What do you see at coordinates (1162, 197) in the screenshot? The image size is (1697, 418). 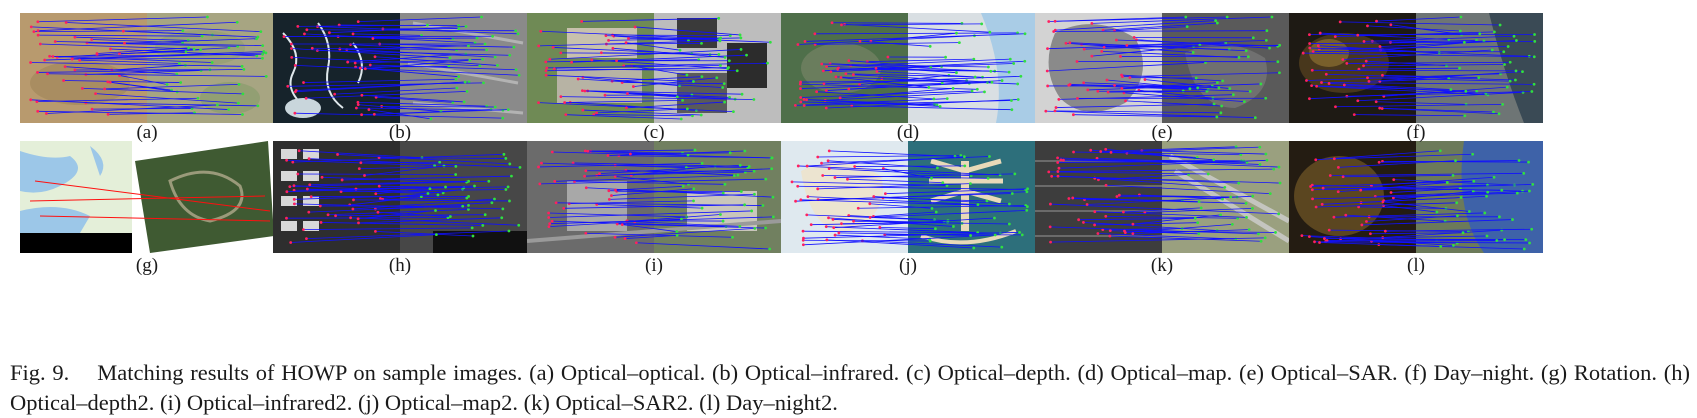 I see `panel-k-image` at bounding box center [1162, 197].